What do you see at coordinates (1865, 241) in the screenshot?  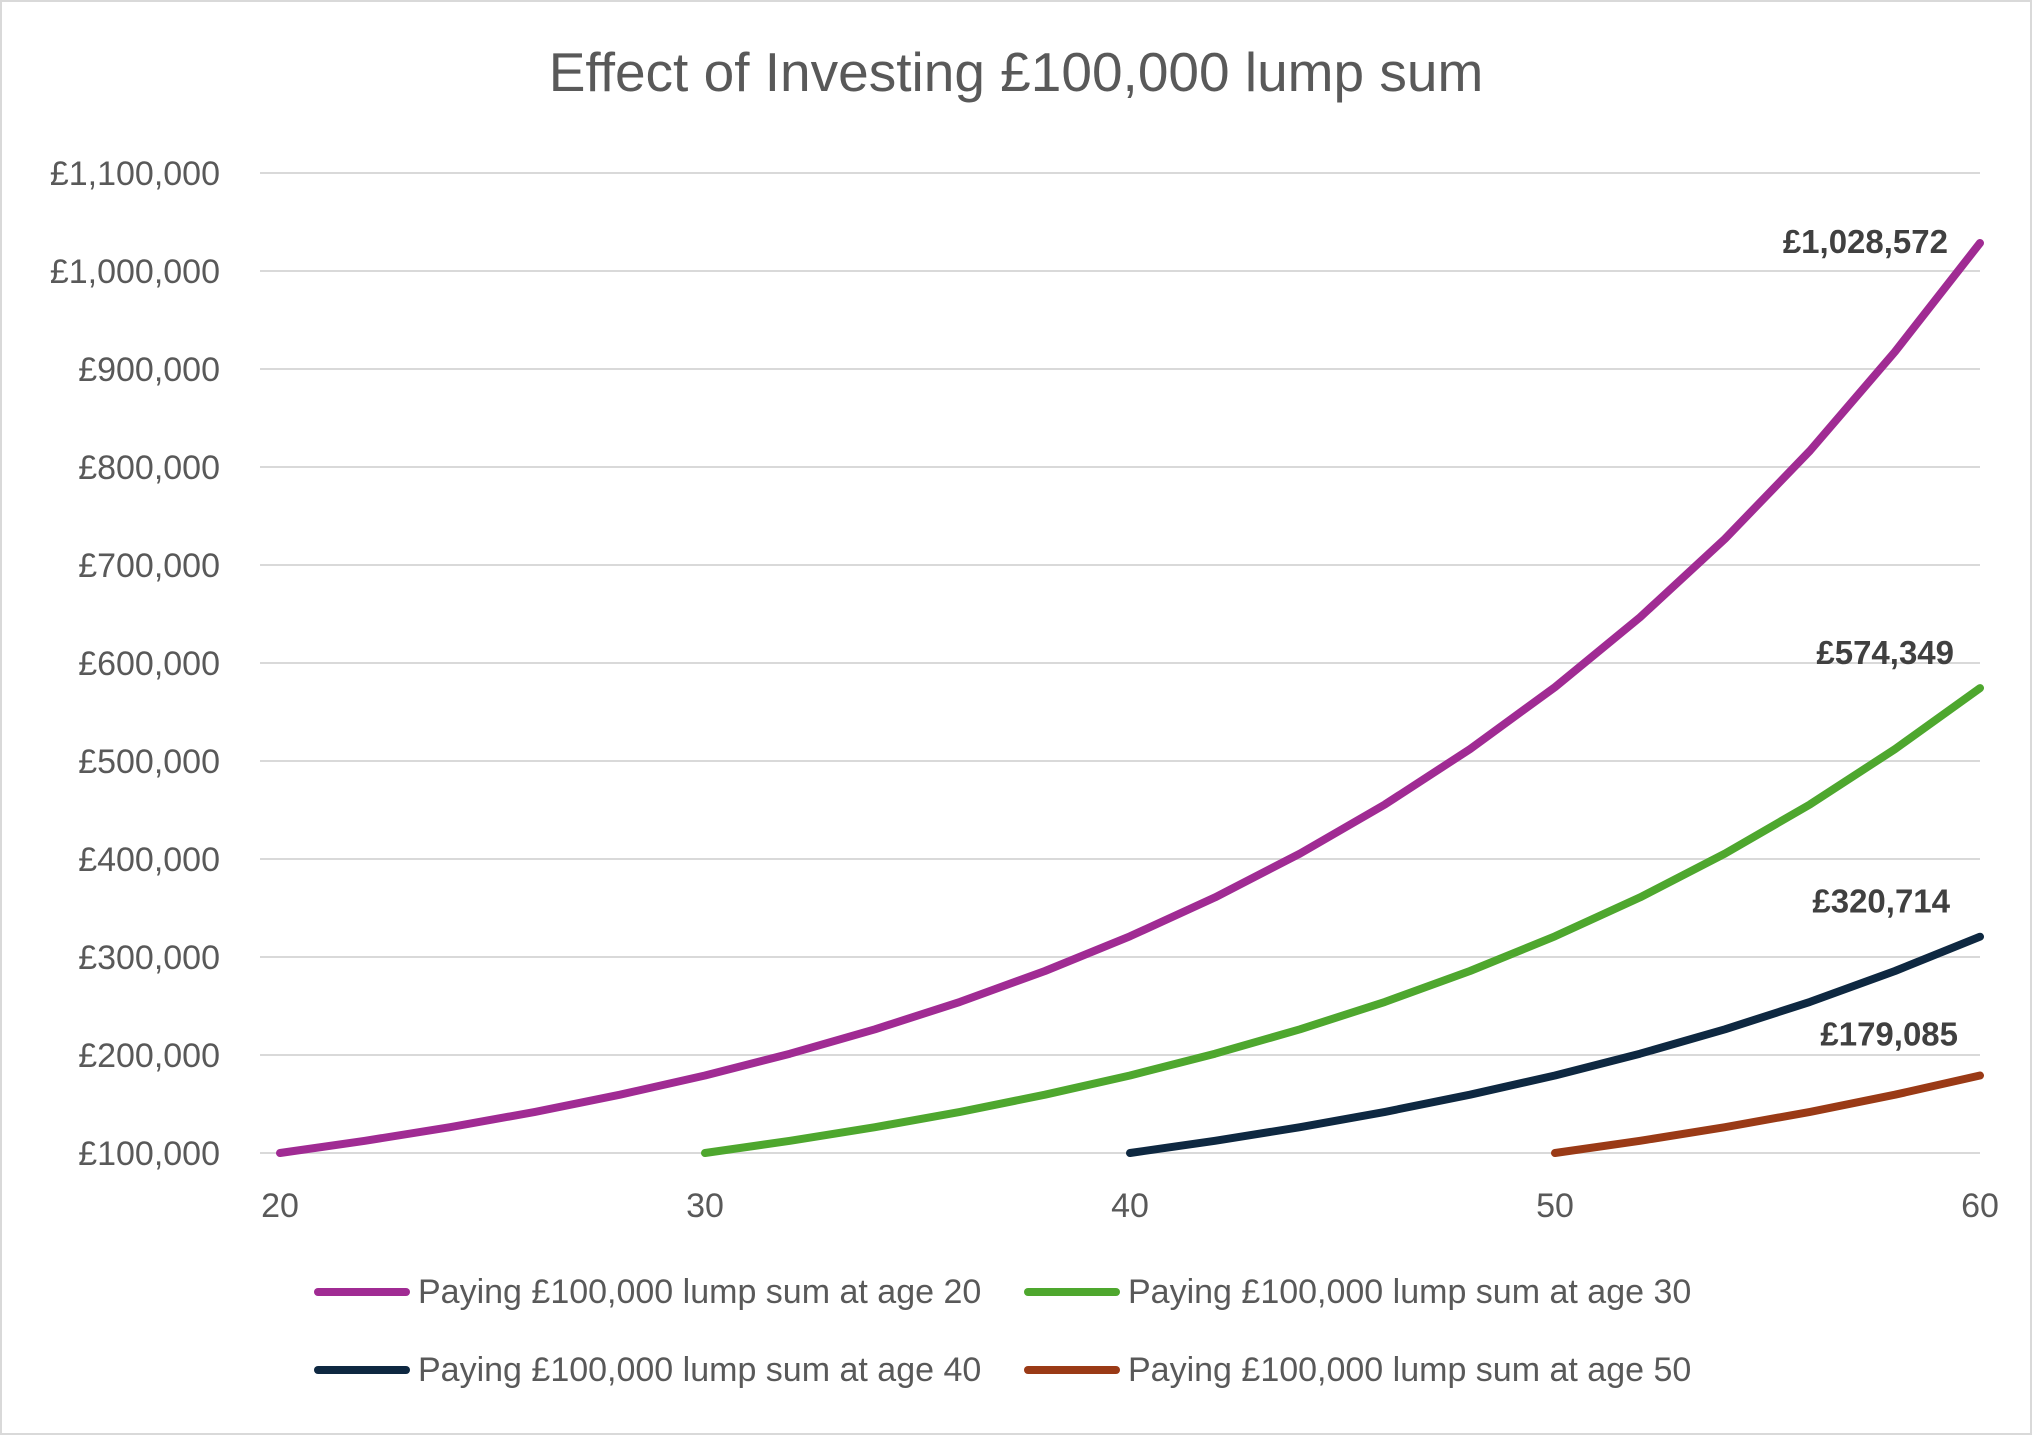 I see `data-label: £1,028,572` at bounding box center [1865, 241].